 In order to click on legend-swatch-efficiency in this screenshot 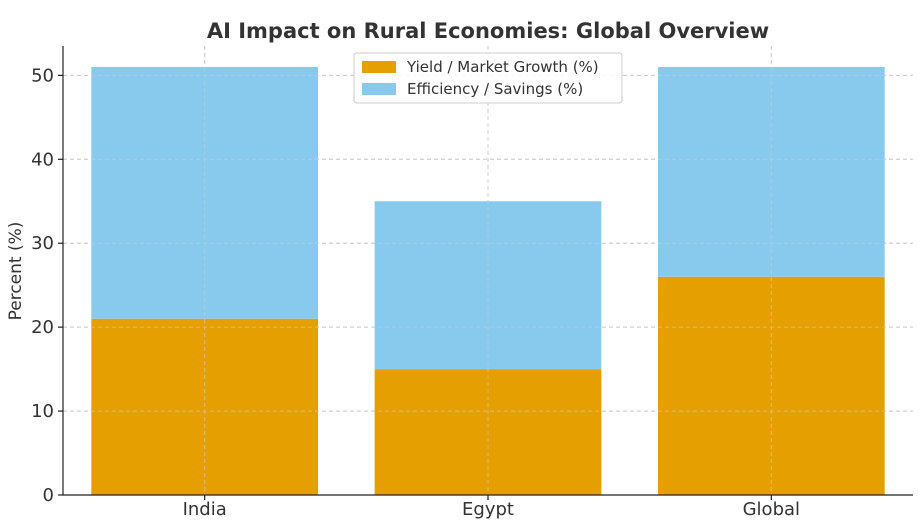, I will do `click(379, 89)`.